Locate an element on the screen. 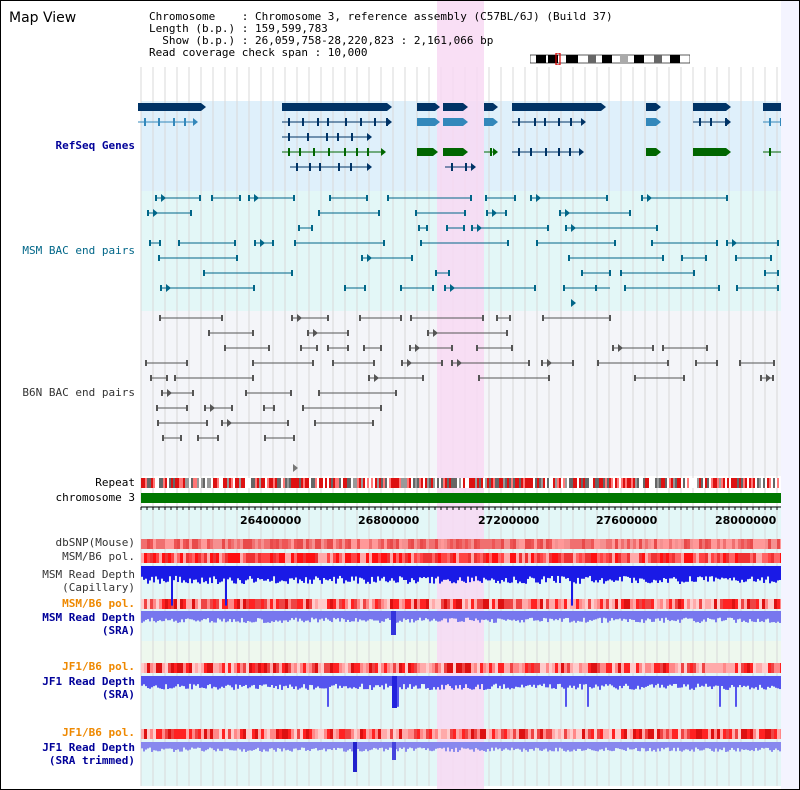 This screenshot has height=790, width=800. b6n-bac-pair-end is located at coordinates (264, 408).